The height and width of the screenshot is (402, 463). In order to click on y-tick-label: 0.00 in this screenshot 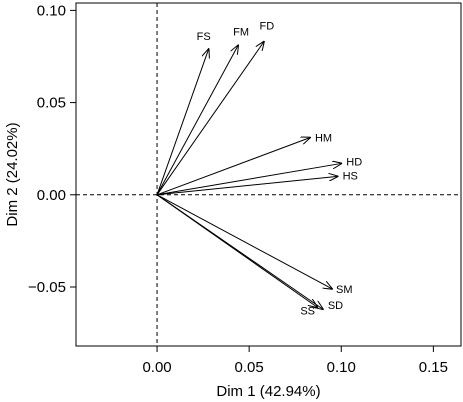, I will do `click(51, 195)`.